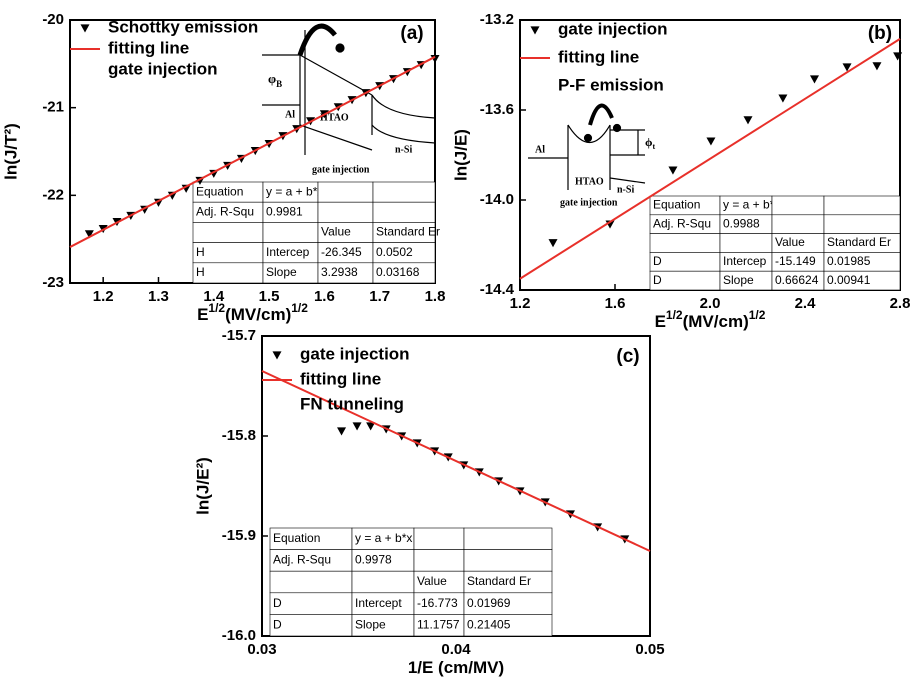  I want to click on y-tick-label: -21, so click(53, 107).